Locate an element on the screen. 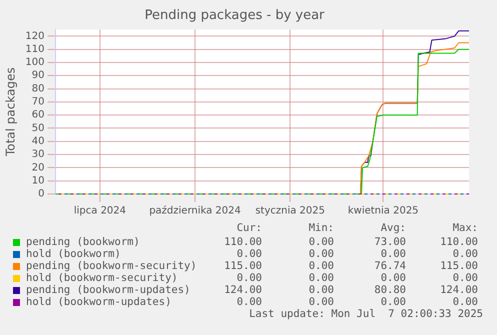 The width and height of the screenshot is (497, 335). legend-label: hold (bookworm) is located at coordinates (73, 254).